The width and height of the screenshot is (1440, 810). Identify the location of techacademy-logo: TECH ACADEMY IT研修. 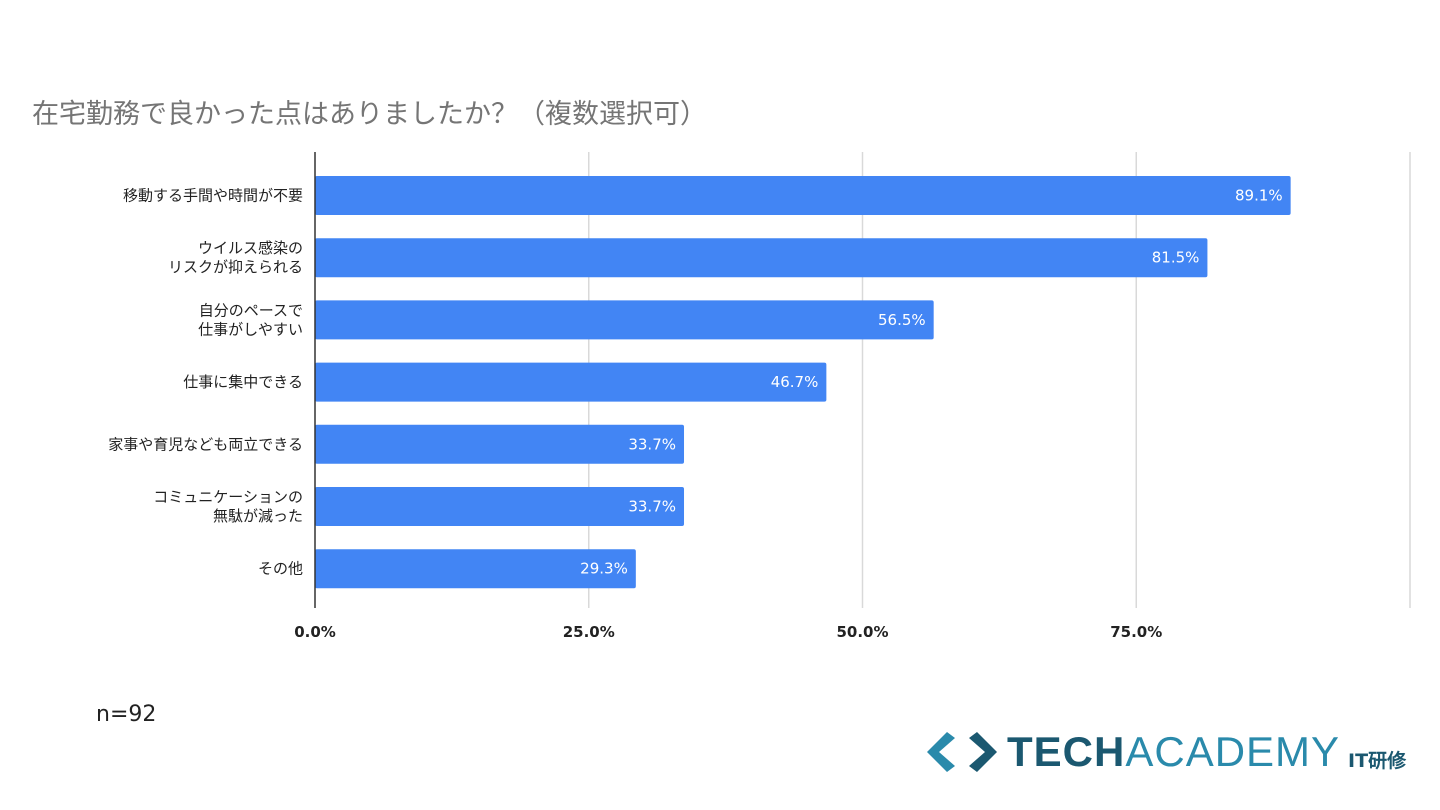
(1165, 752).